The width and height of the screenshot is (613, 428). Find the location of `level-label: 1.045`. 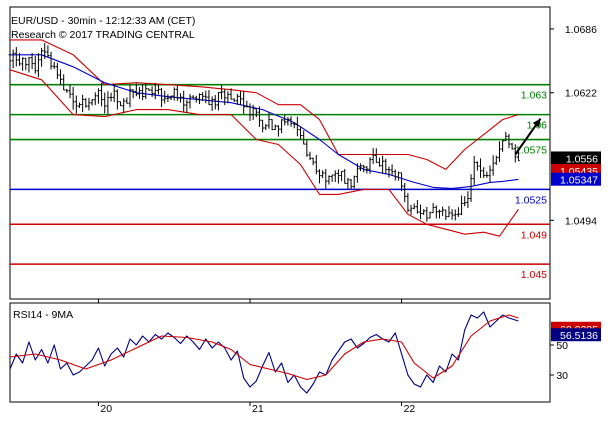

level-label: 1.045 is located at coordinates (534, 275).